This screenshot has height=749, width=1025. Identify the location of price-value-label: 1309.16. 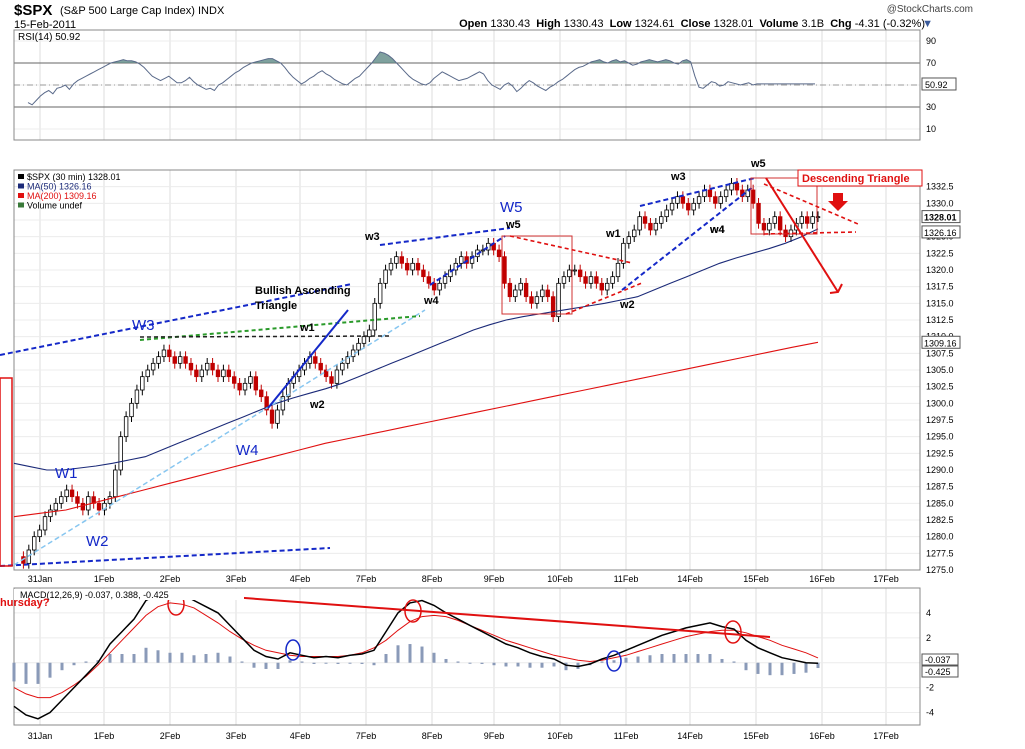
(940, 343).